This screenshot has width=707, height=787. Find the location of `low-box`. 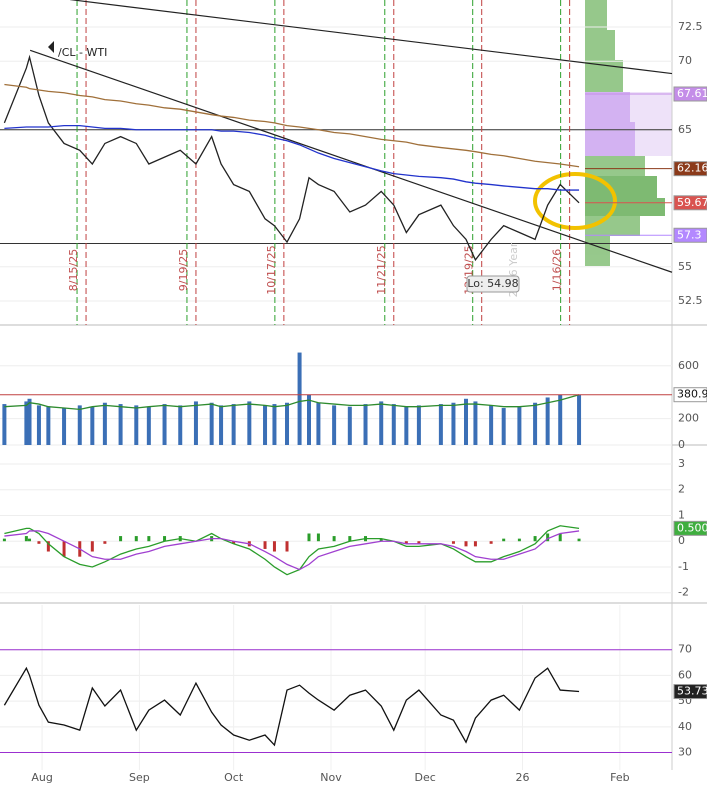

low-box is located at coordinates (493, 284).